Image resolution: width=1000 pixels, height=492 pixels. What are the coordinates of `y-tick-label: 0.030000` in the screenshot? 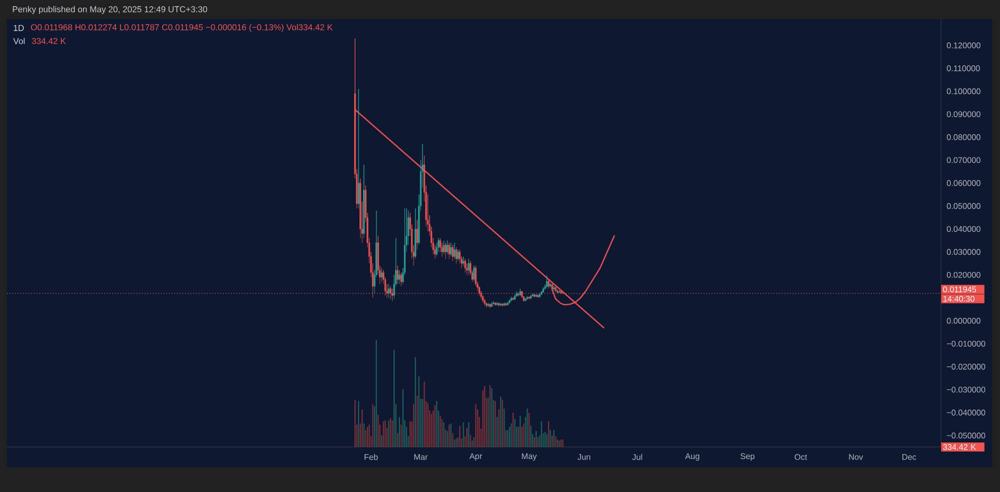 It's located at (963, 252).